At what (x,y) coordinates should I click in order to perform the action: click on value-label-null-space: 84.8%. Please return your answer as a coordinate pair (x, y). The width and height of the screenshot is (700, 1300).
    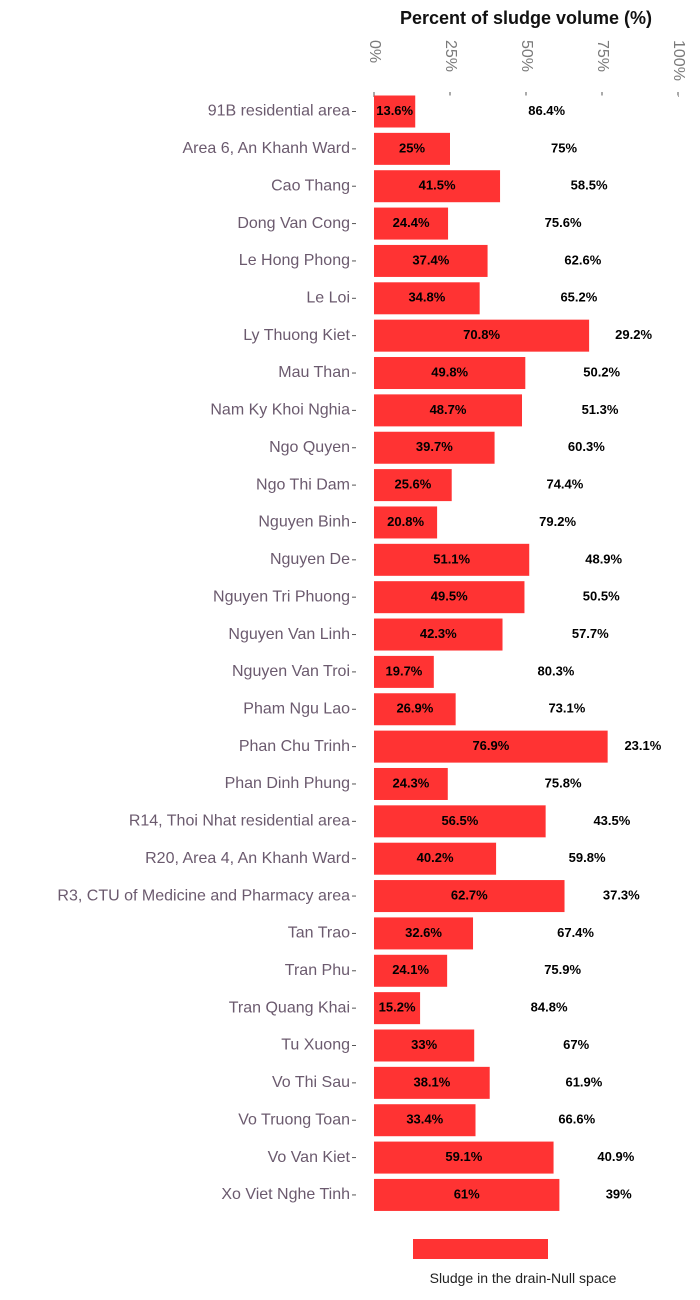
    Looking at the image, I should click on (549, 1007).